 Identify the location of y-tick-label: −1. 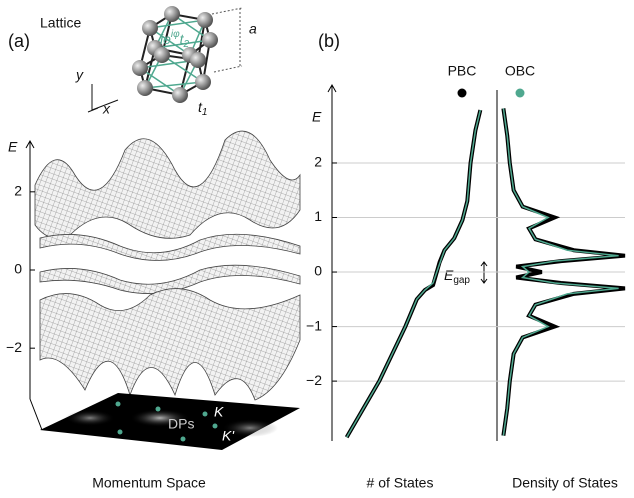
(314, 325).